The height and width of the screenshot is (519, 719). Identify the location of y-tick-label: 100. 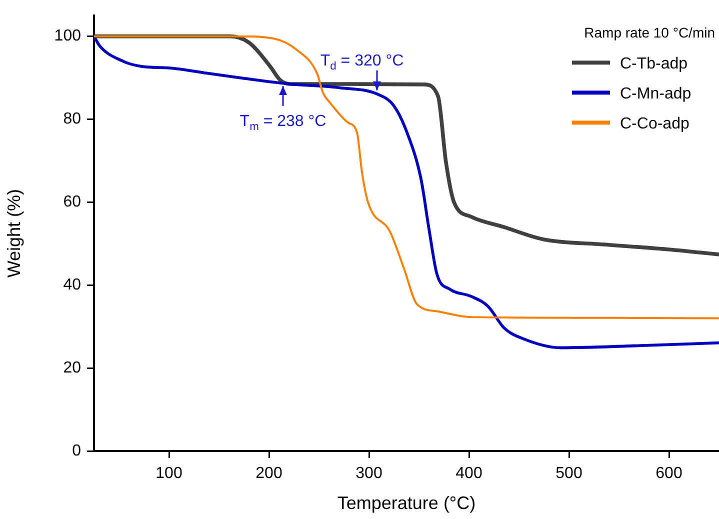
(68, 36).